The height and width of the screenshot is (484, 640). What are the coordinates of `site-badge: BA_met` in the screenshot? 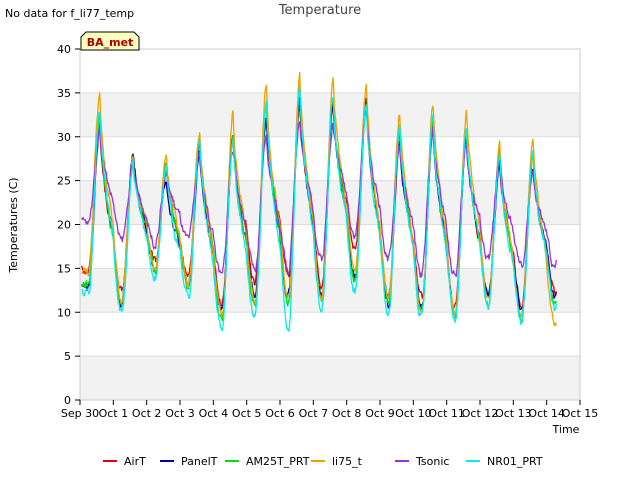 It's located at (110, 41).